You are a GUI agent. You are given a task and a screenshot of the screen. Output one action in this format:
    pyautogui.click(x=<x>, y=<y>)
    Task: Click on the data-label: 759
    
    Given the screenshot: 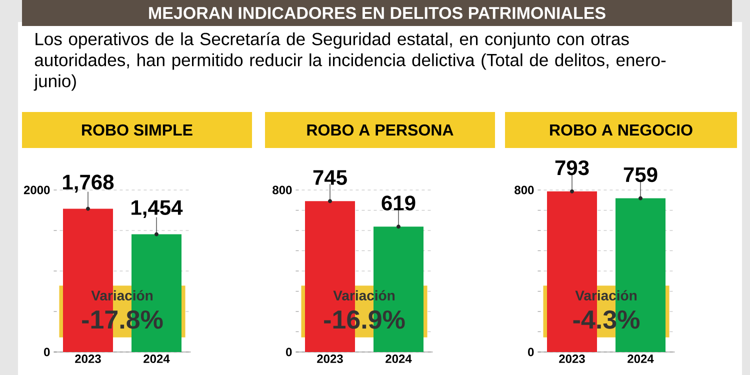 What is the action you would take?
    pyautogui.click(x=641, y=174)
    